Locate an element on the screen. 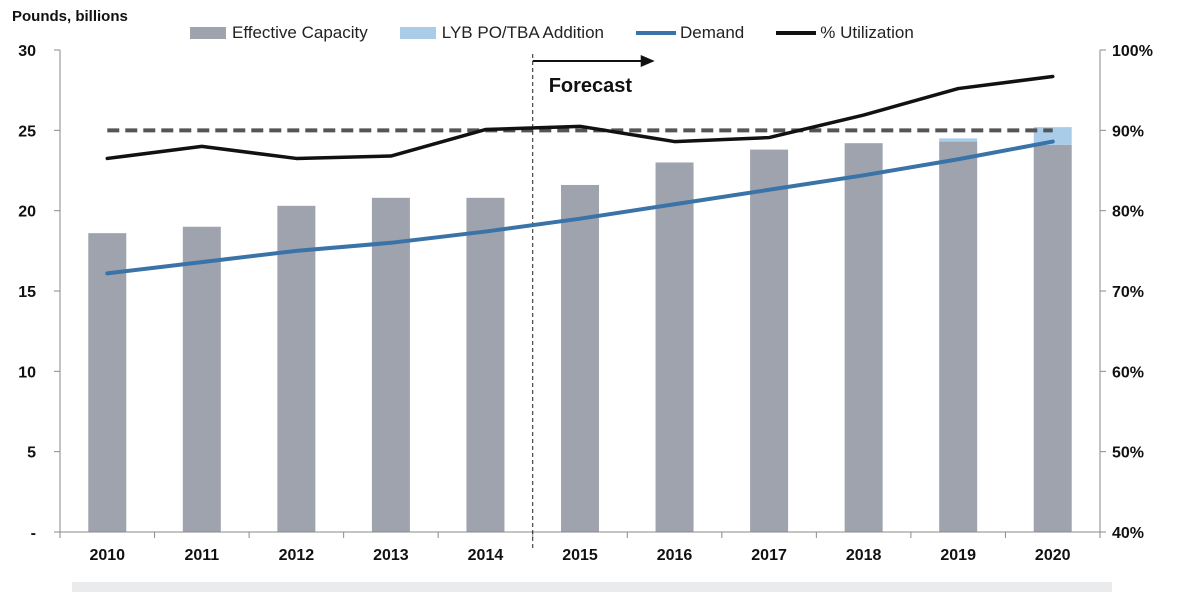 This screenshot has width=1187, height=592. y-right-tick-label: 90% is located at coordinates (1128, 131).